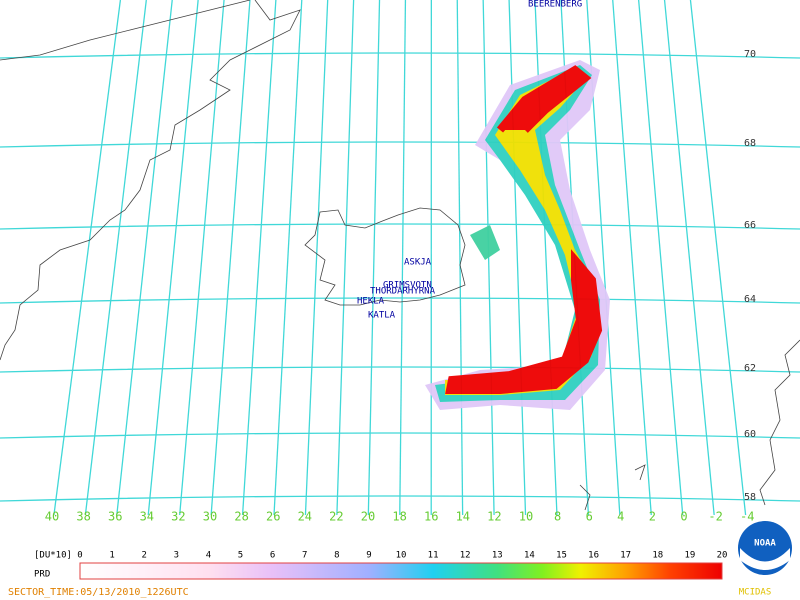  I want to click on ash-plume, so click(517, 235).